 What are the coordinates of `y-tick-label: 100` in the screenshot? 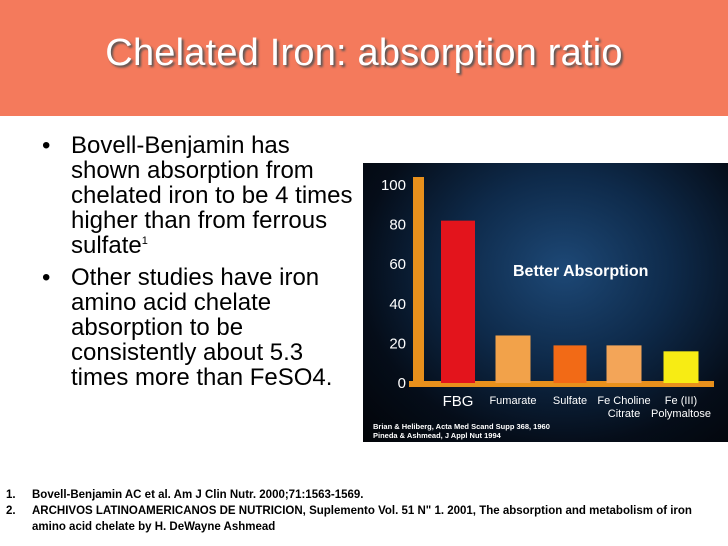 It's located at (393, 185).